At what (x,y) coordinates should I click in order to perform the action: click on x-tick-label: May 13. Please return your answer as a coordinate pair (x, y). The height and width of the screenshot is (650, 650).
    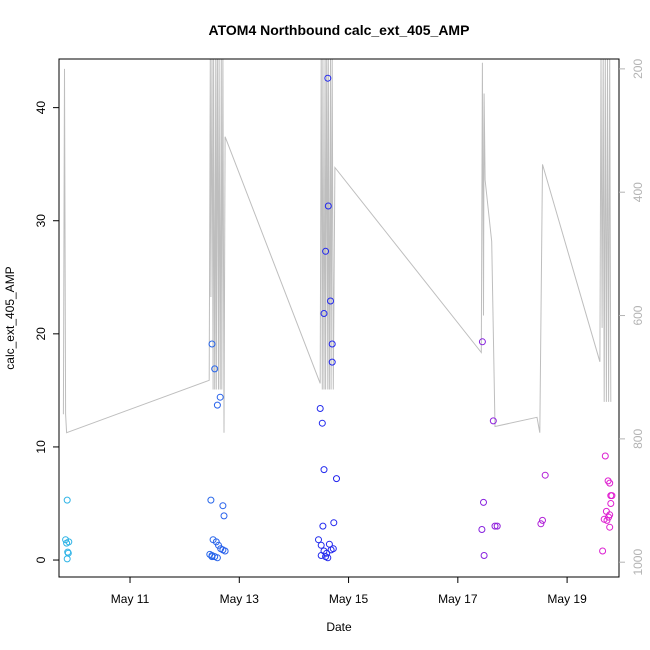
    Looking at the image, I should click on (240, 599).